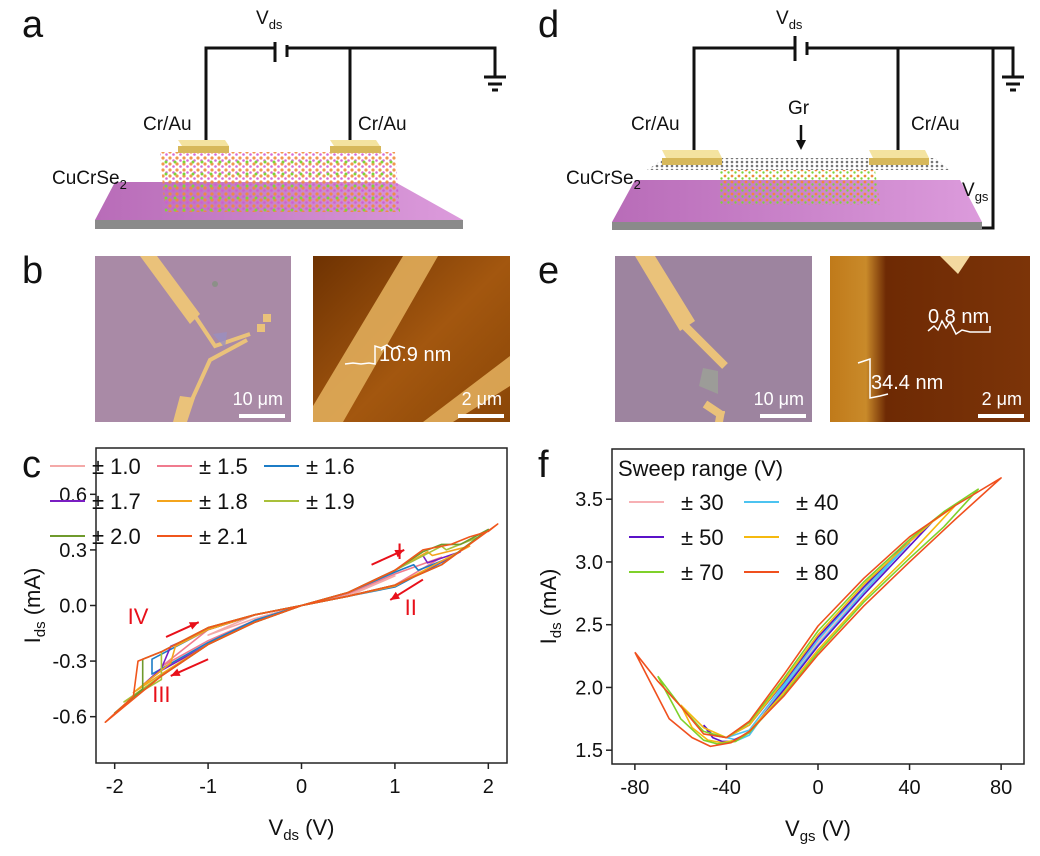 The width and height of the screenshot is (1040, 856). Describe the element at coordinates (909, 788) in the screenshot. I see `x-tick-label: 40` at that location.